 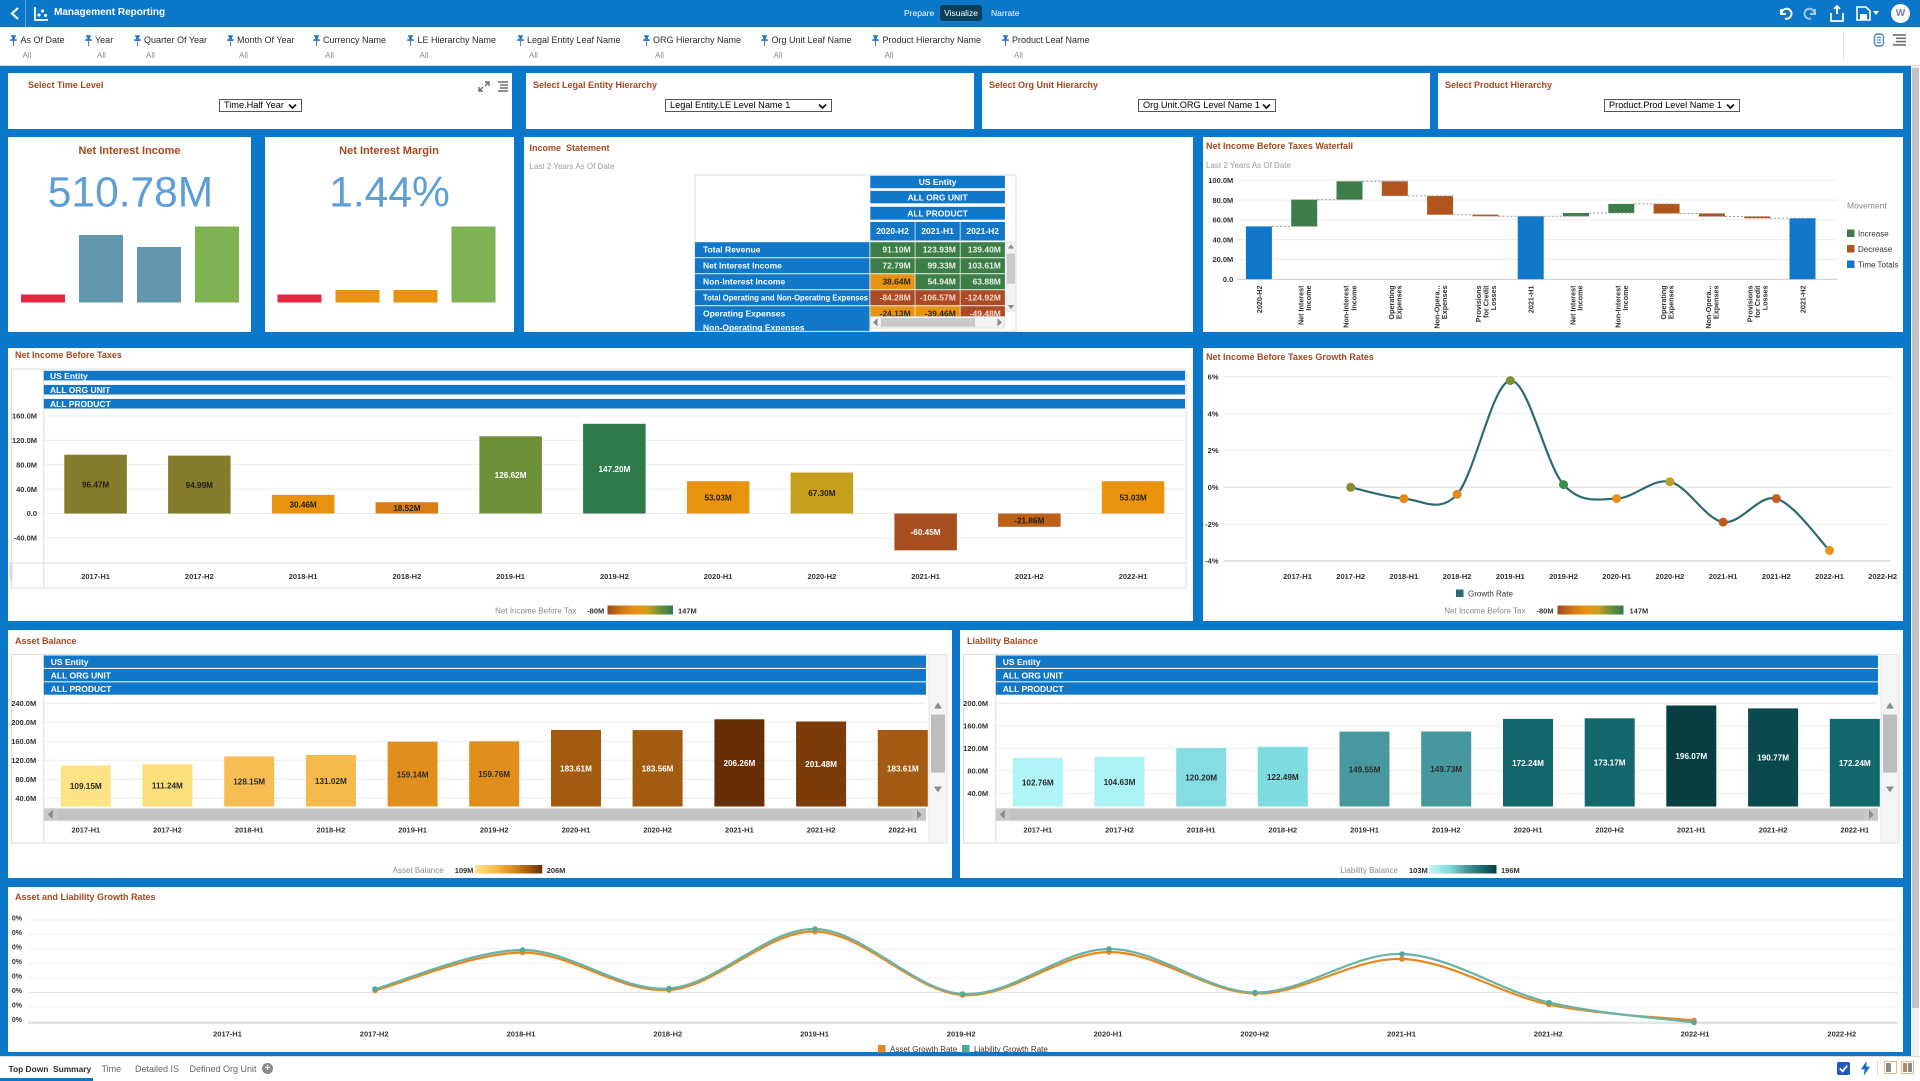 What do you see at coordinates (1222, 259) in the screenshot?
I see `svg-text: 20.0M` at bounding box center [1222, 259].